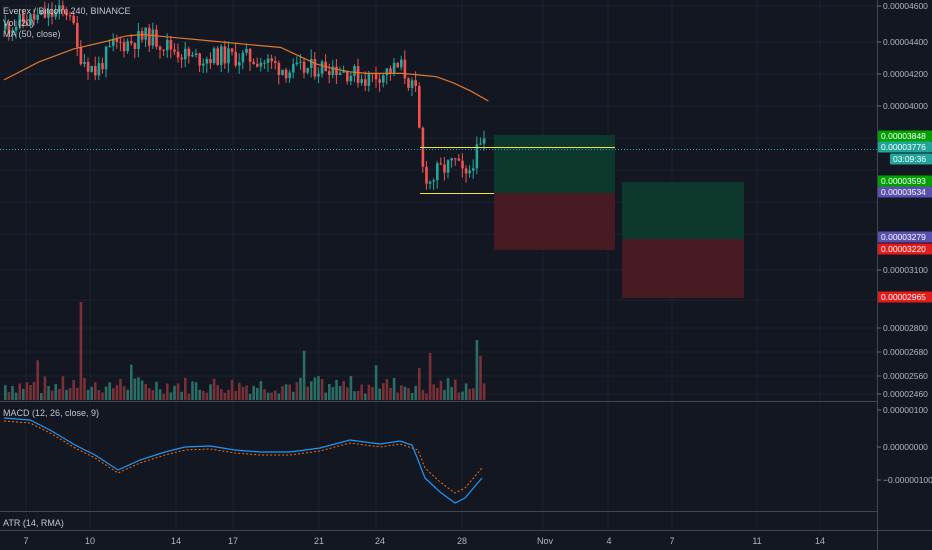 The height and width of the screenshot is (550, 932). I want to click on x-tick-label: 21, so click(319, 541).